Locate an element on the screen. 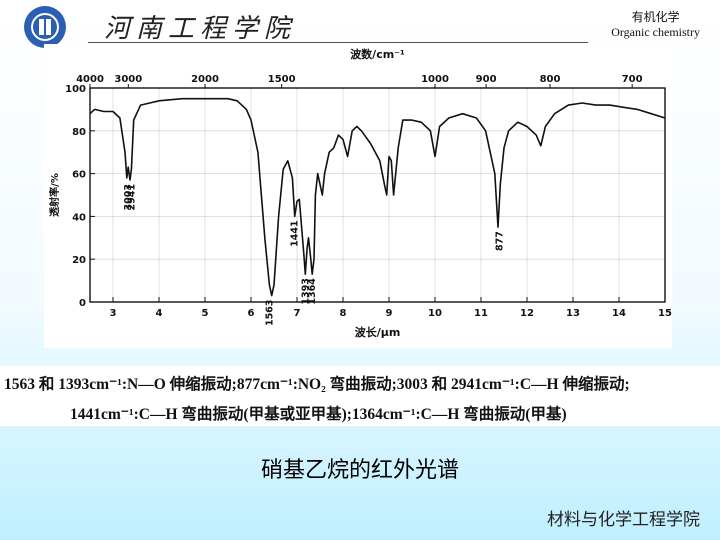 Image resolution: width=720 pixels, height=540 pixels. y-tick-label: 20 is located at coordinates (79, 260).